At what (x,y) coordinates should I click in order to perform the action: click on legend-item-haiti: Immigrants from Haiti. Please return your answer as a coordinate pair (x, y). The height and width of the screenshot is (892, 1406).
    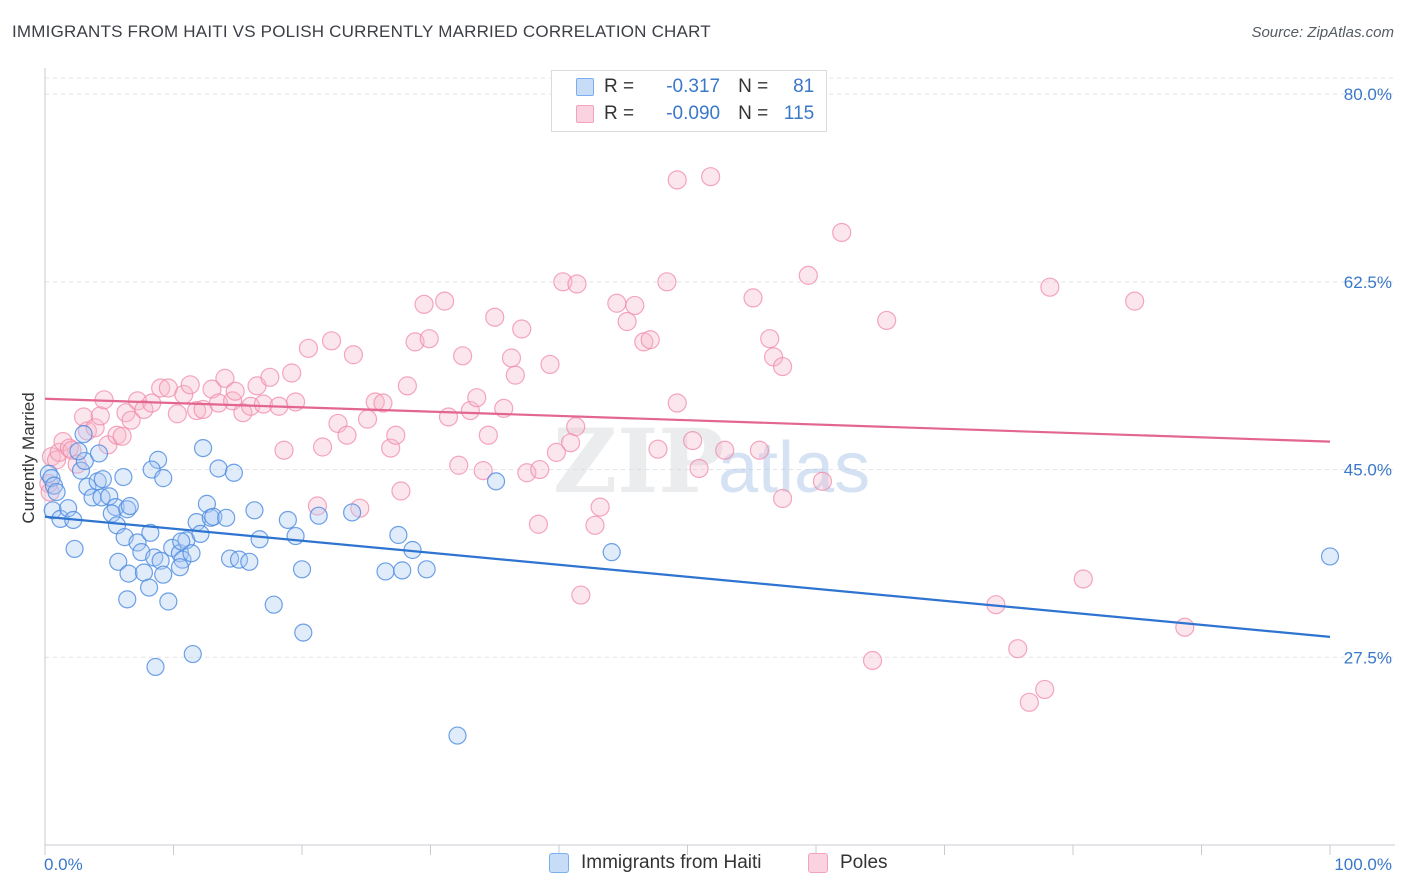
    Looking at the image, I should click on (655, 863).